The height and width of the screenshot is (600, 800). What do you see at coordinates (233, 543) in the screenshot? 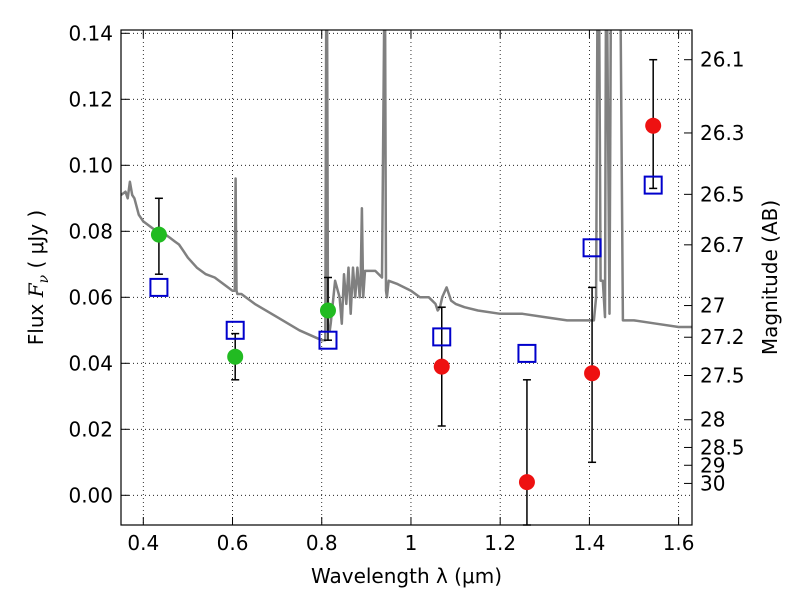
I see `x-tick-label: 0.6` at bounding box center [233, 543].